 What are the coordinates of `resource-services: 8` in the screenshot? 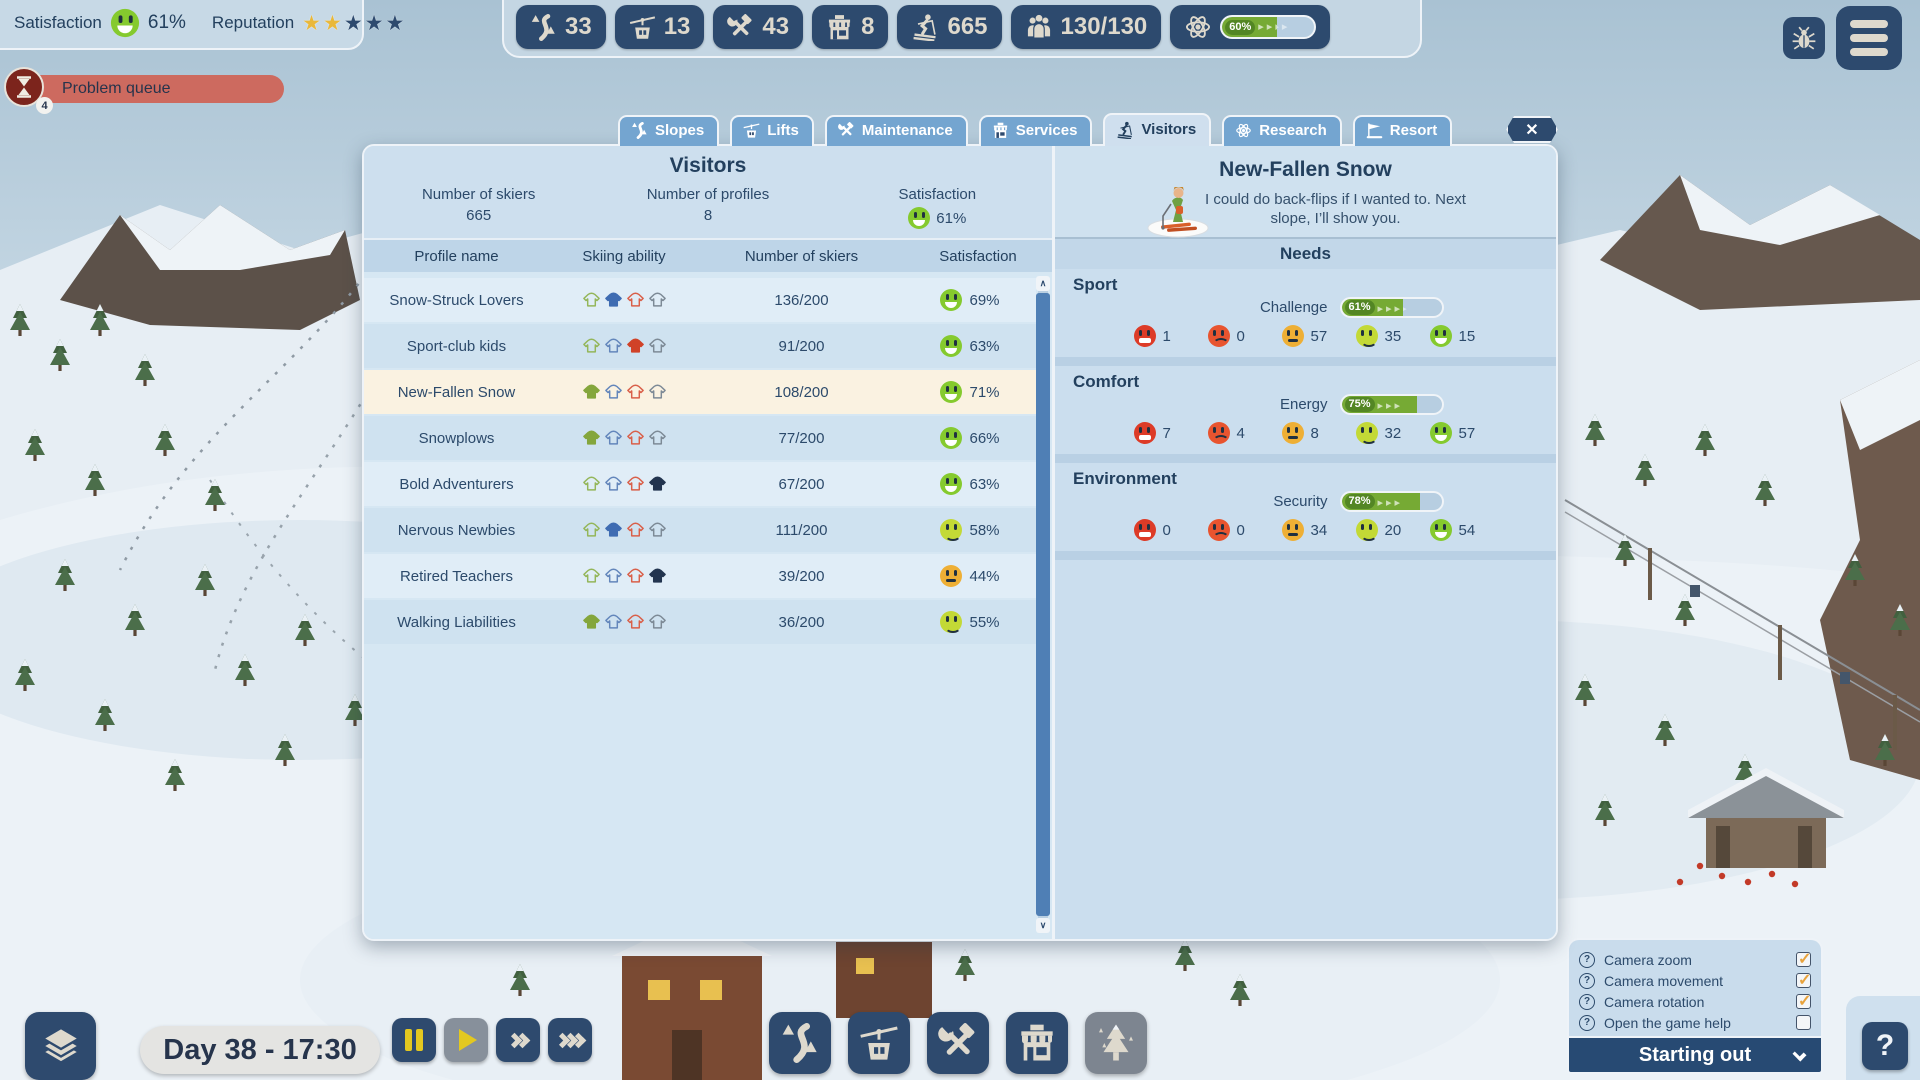 It's located at (850, 27).